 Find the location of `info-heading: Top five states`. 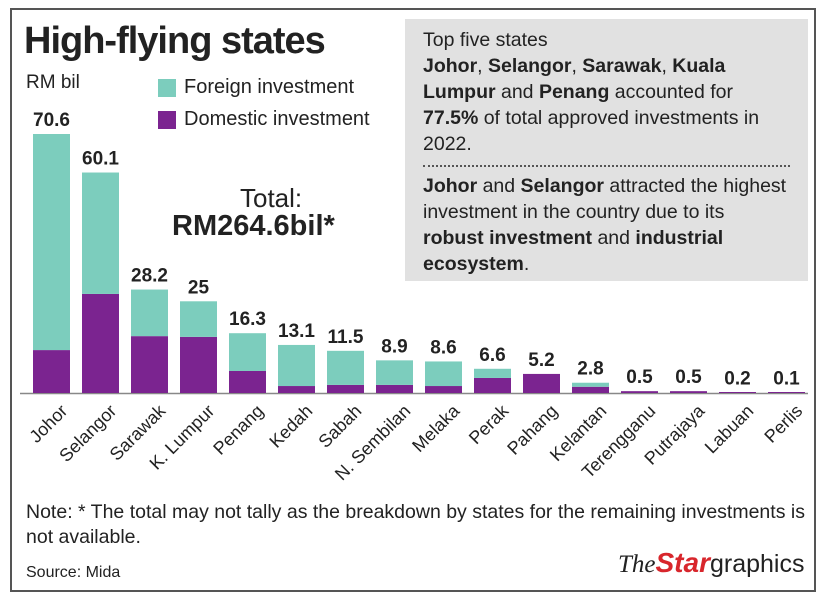

info-heading: Top five states is located at coordinates (485, 40).